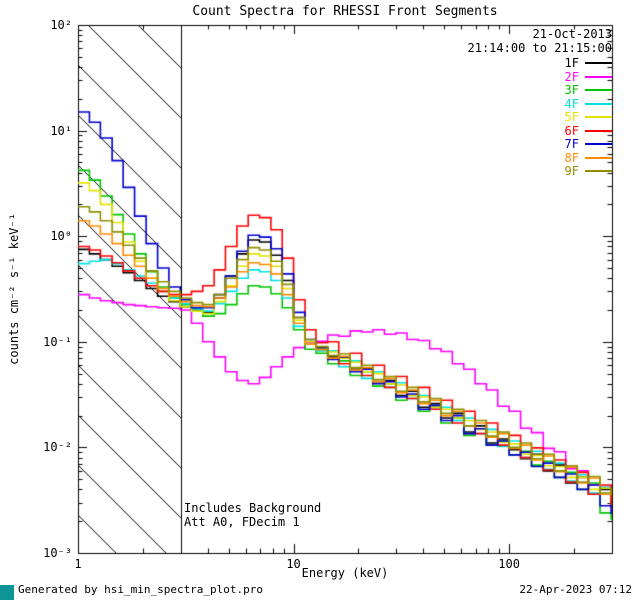  What do you see at coordinates (571, 90) in the screenshot?
I see `legend-label: 3F` at bounding box center [571, 90].